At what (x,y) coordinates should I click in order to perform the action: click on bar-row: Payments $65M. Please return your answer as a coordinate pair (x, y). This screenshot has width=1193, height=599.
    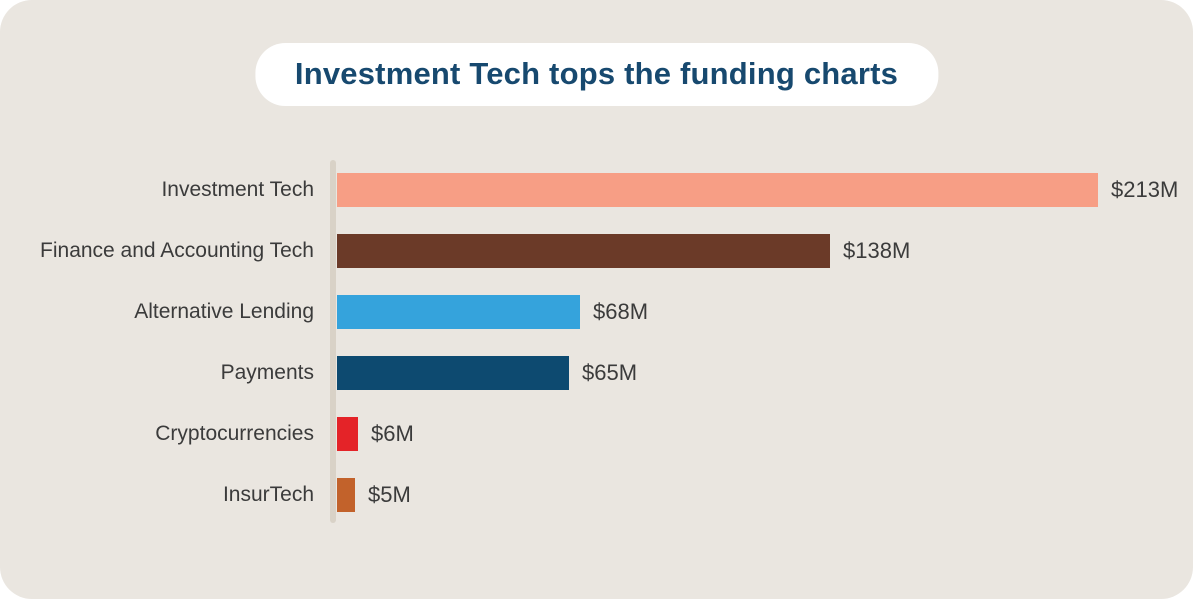
    Looking at the image, I should click on (596, 373).